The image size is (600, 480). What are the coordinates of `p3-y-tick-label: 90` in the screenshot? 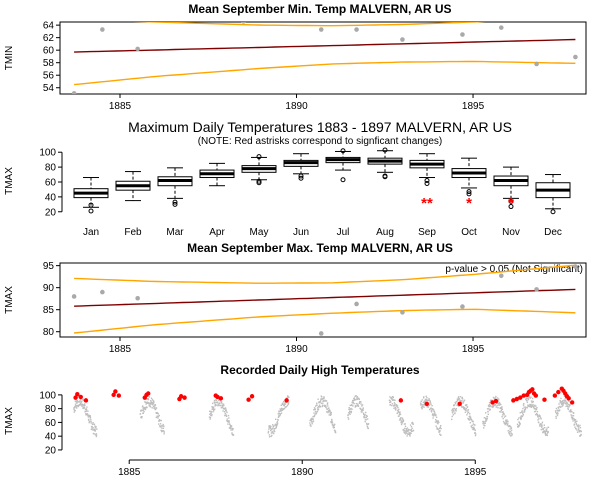 It's located at (49, 288).